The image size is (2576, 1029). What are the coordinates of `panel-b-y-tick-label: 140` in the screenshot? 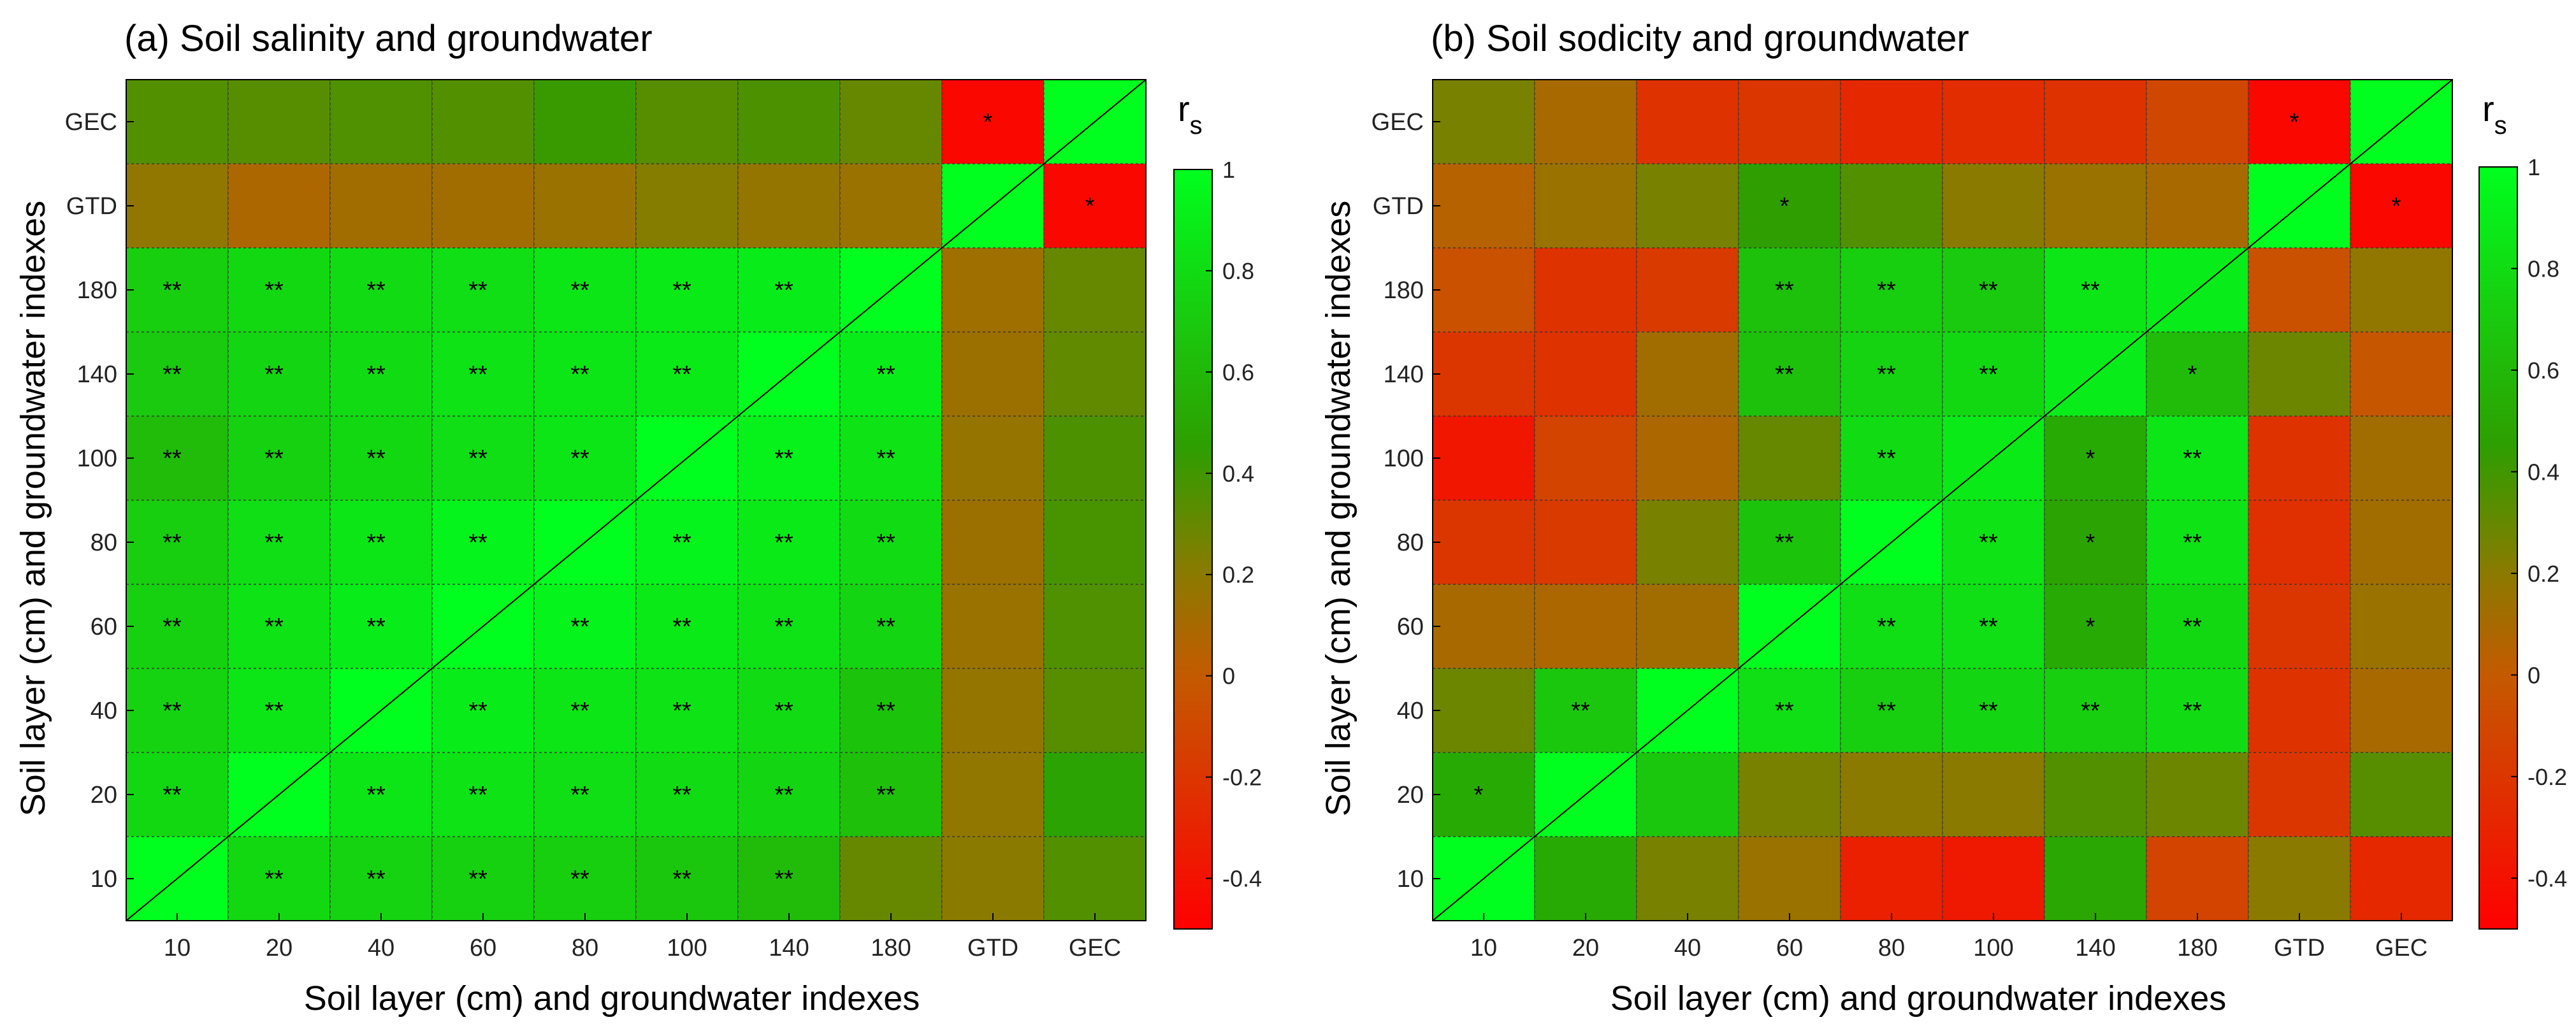 It's located at (1404, 374).